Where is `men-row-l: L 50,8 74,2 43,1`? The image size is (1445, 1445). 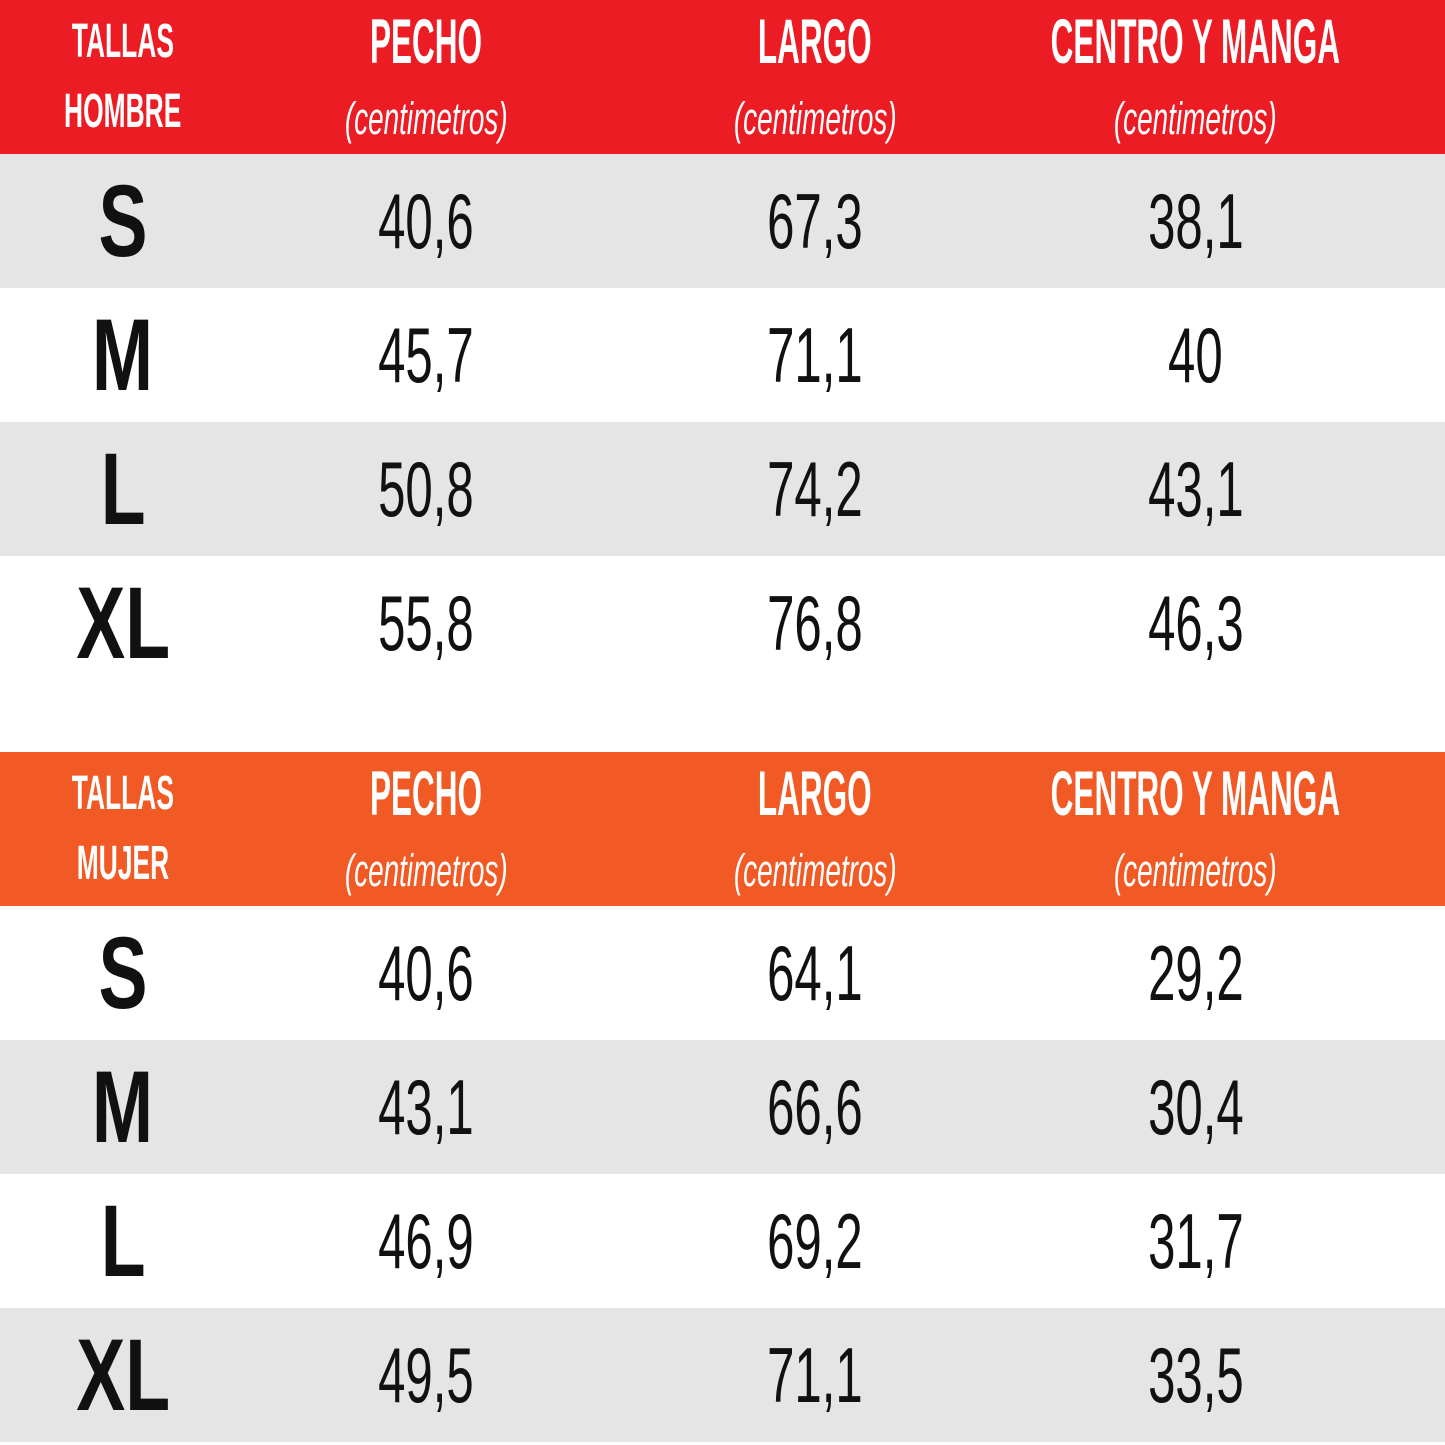 men-row-l: L 50,8 74,2 43,1 is located at coordinates (722, 489).